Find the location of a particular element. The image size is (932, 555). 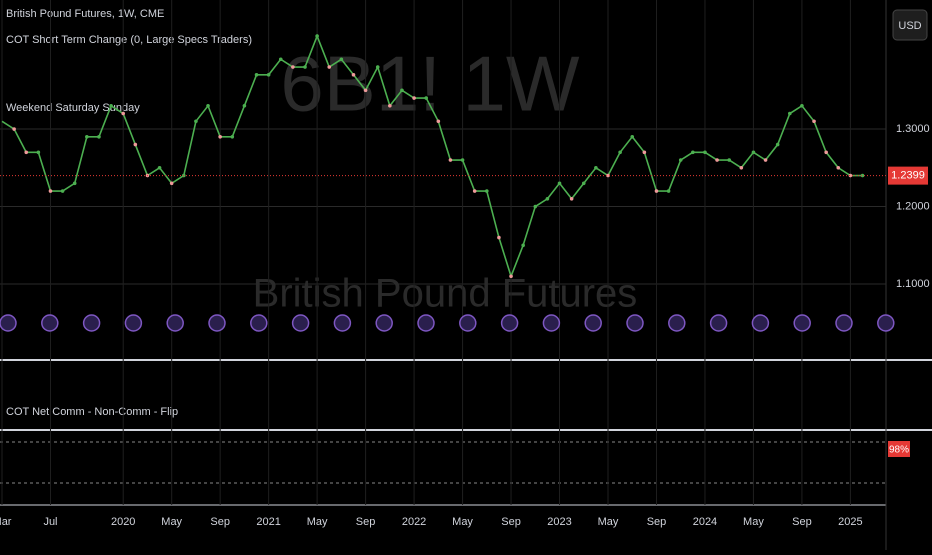

lower-pane-title: COT Net Comm - Non-Comm - Flip is located at coordinates (92, 412).